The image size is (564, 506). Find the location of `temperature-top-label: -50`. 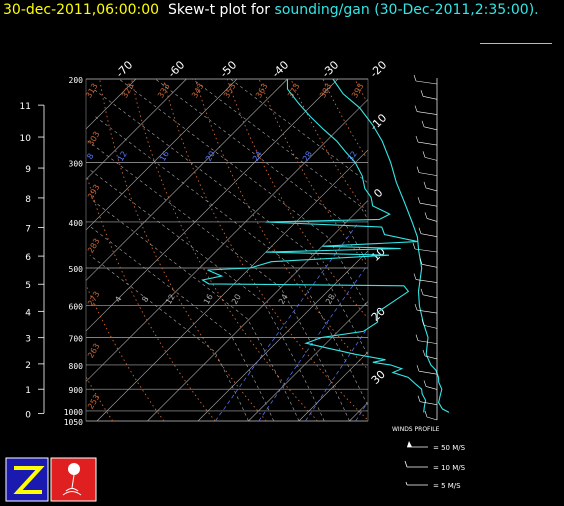

temperature-top-label: -50 is located at coordinates (228, 69).